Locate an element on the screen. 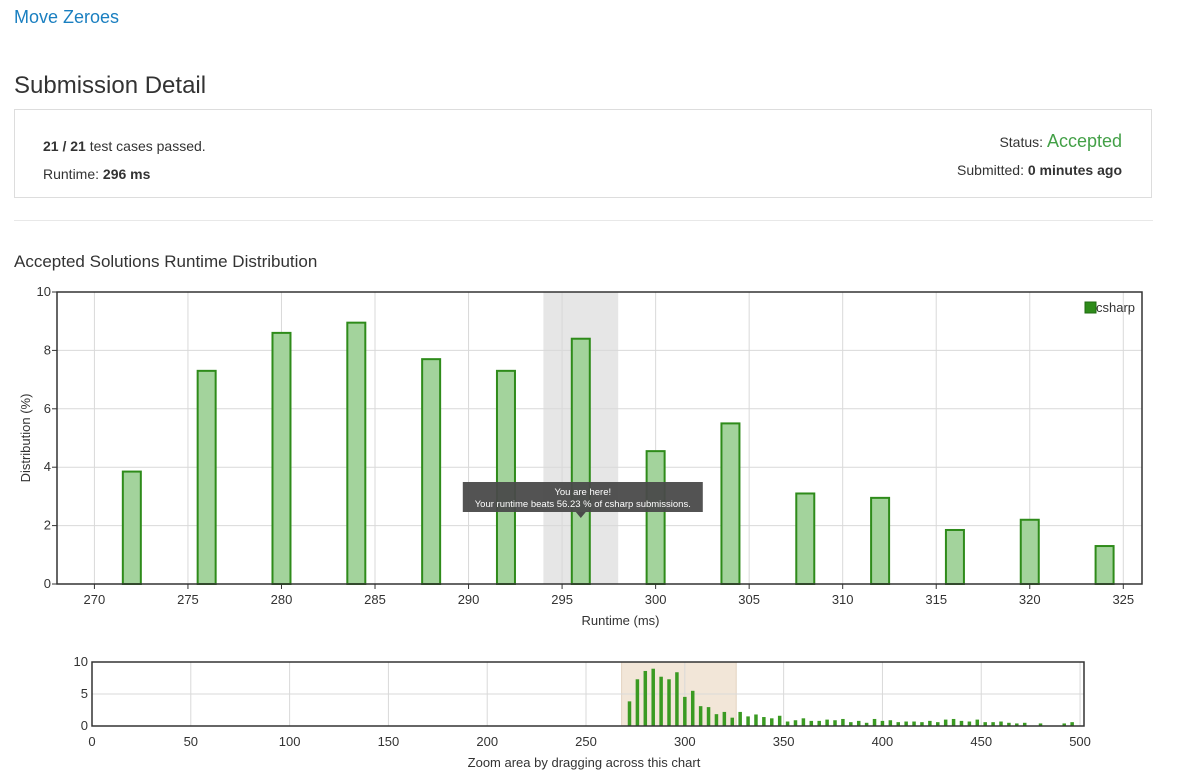 The image size is (1181, 777). y-axis-title: Distribution (%) is located at coordinates (25, 438).